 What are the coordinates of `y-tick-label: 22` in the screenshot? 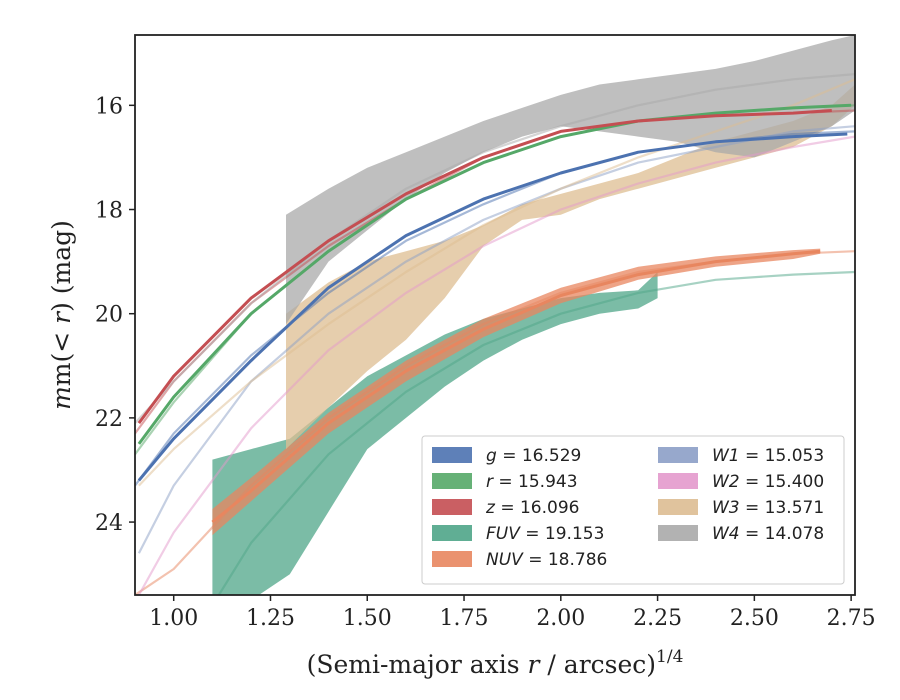 It's located at (109, 419).